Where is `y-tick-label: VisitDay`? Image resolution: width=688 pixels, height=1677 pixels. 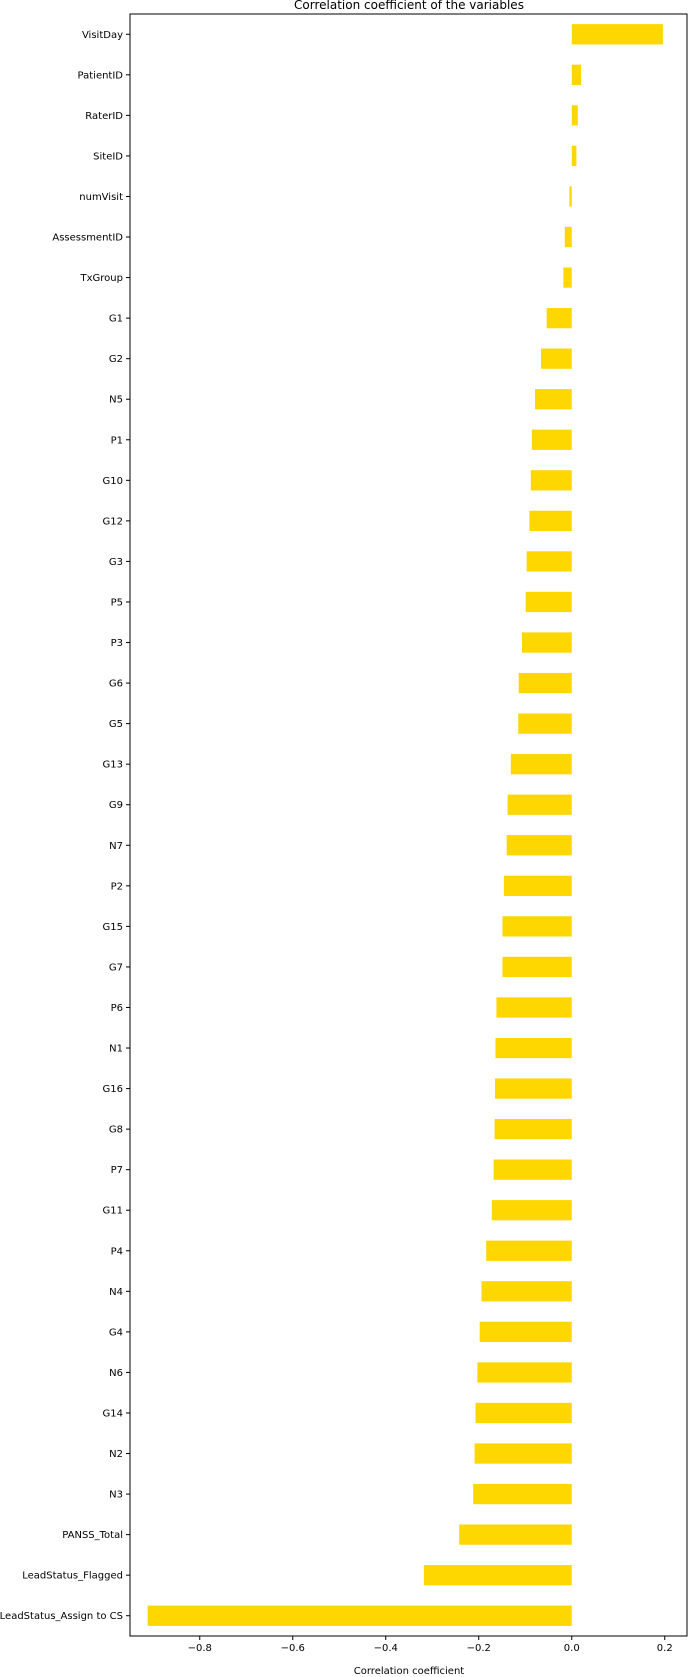 y-tick-label: VisitDay is located at coordinates (102, 35).